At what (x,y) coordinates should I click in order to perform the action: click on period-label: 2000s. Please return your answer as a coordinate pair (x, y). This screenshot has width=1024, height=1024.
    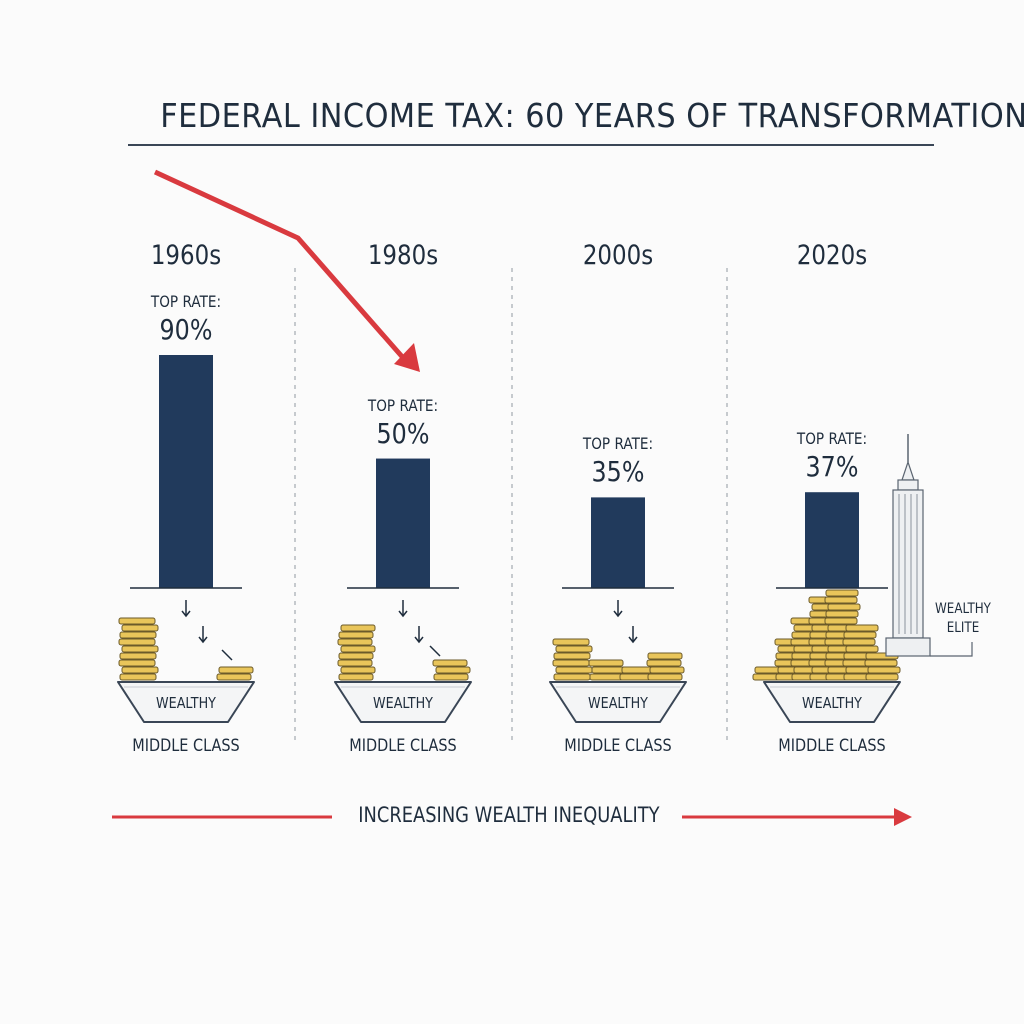
    Looking at the image, I should click on (618, 255).